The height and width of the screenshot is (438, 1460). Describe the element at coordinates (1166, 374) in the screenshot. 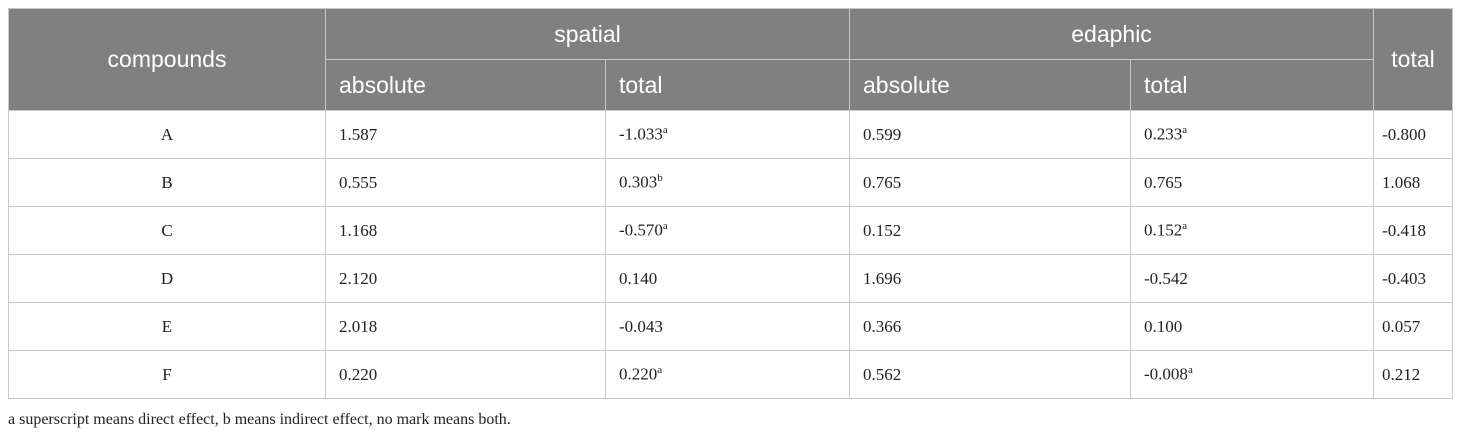

I see `cell-text: -0.008` at that location.